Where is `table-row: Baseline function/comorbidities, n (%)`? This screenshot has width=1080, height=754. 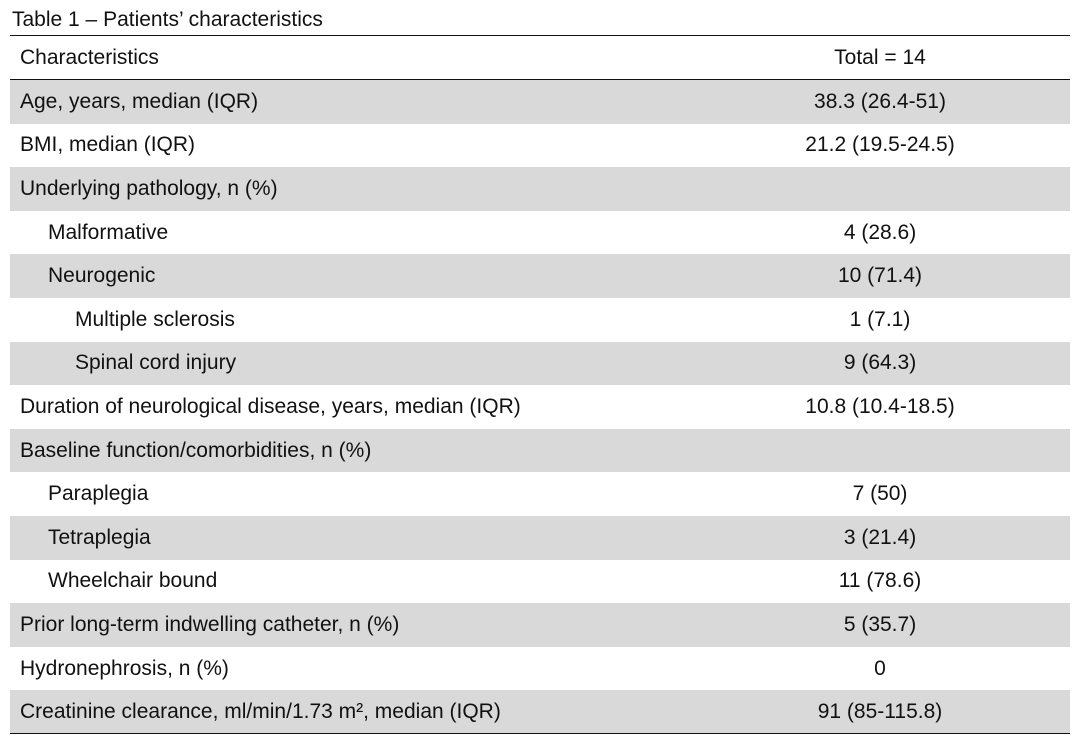 table-row: Baseline function/comorbidities, n (%) is located at coordinates (540, 450).